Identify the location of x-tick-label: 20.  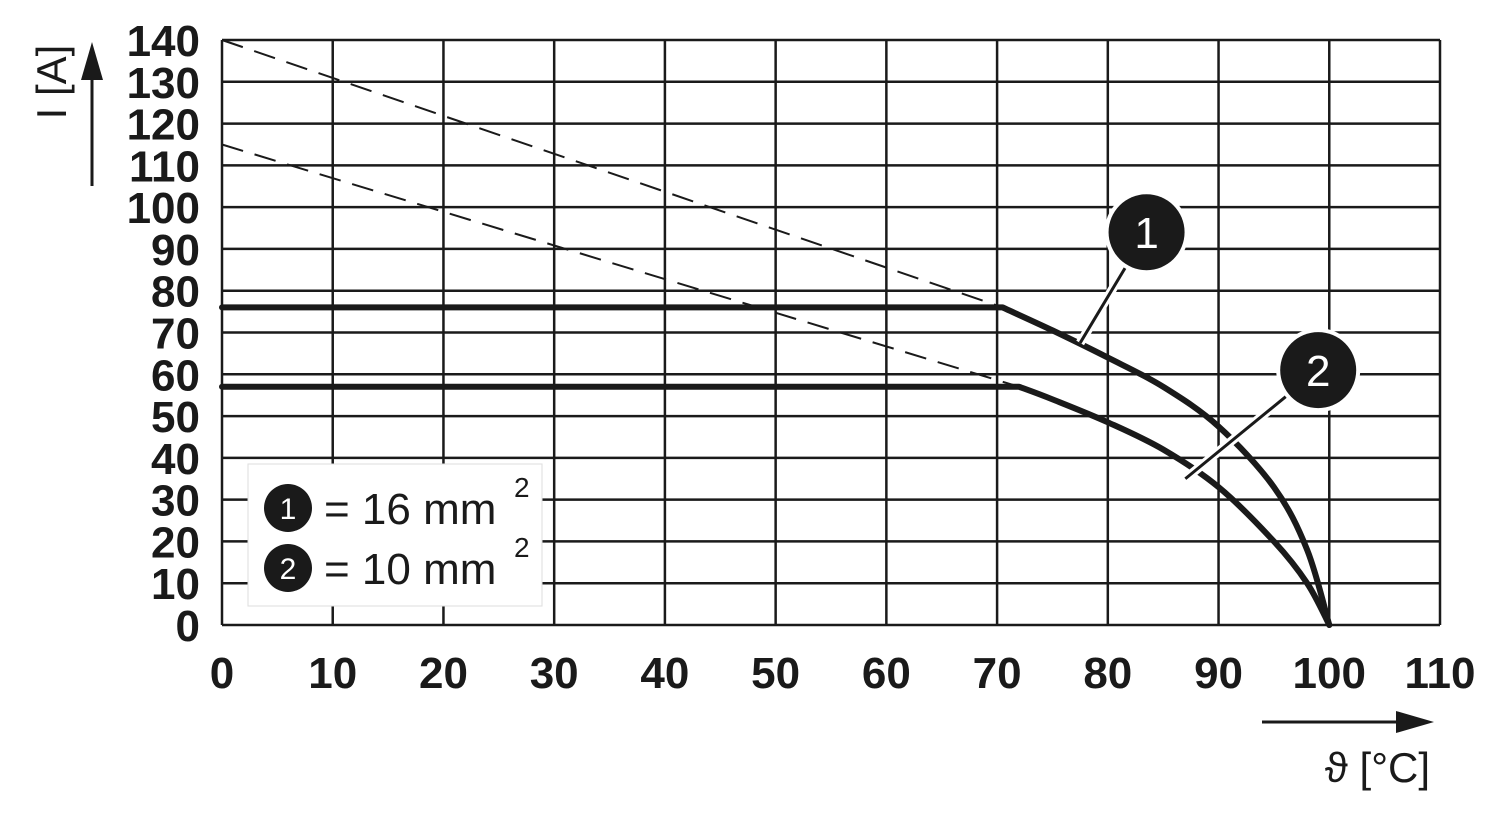
(443, 673).